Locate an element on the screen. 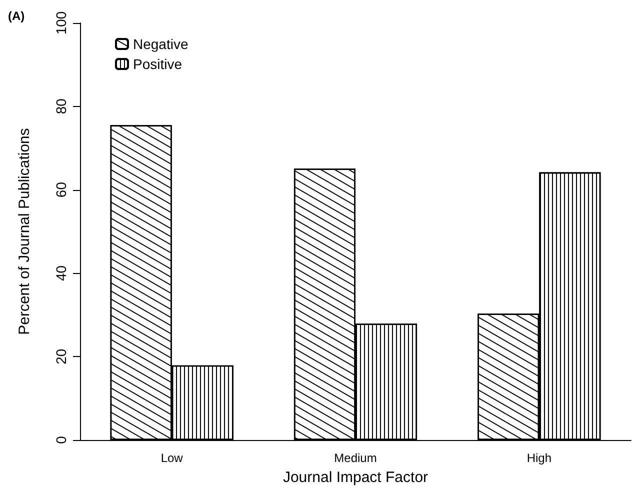  y-tick-label: 100 is located at coordinates (61, 23).